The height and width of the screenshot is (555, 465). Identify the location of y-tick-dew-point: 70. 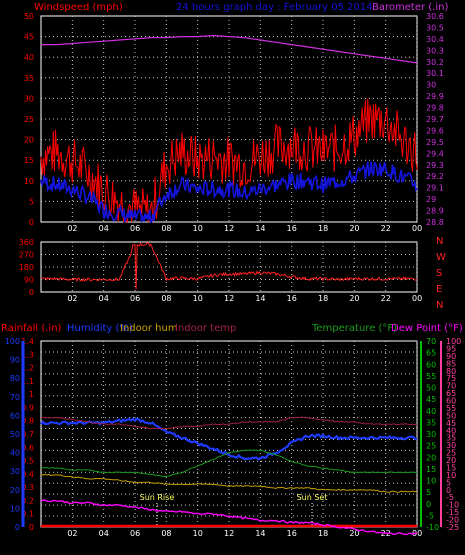
(451, 386).